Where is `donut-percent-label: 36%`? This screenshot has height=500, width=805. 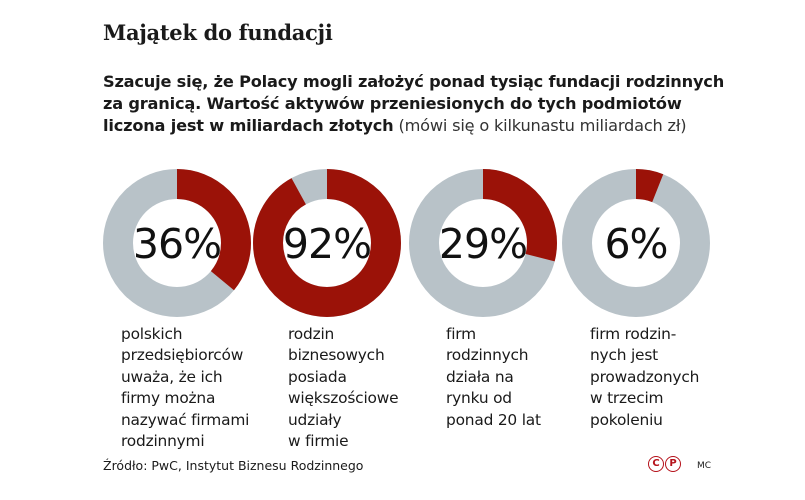
donut-percent-label: 36% is located at coordinates (177, 244).